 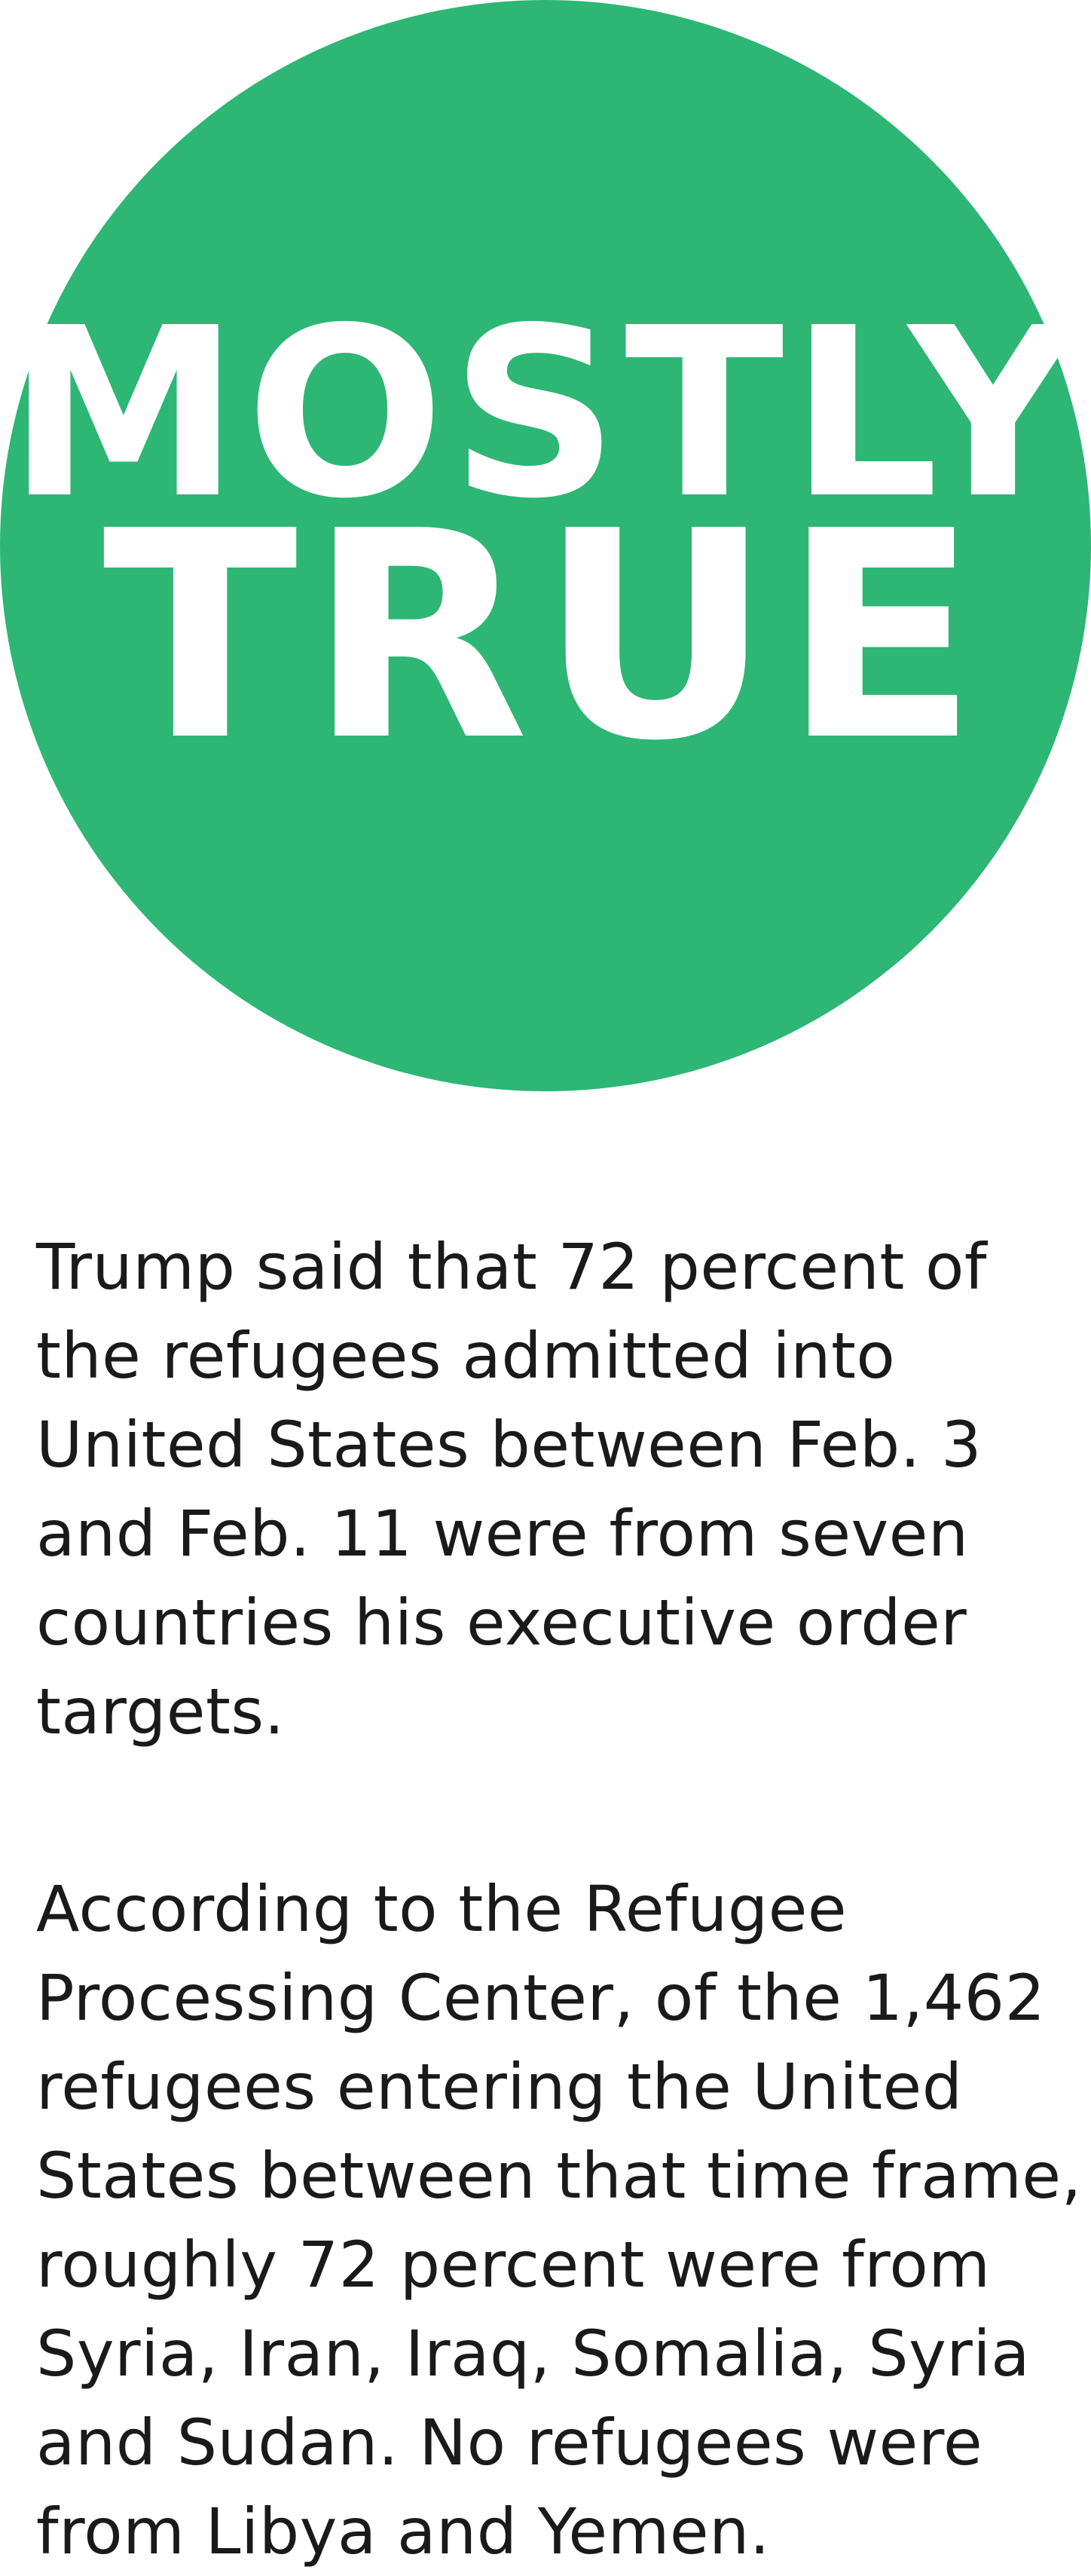 What do you see at coordinates (502, 1534) in the screenshot?
I see `text-line: and Feb. 11 were from seven` at bounding box center [502, 1534].